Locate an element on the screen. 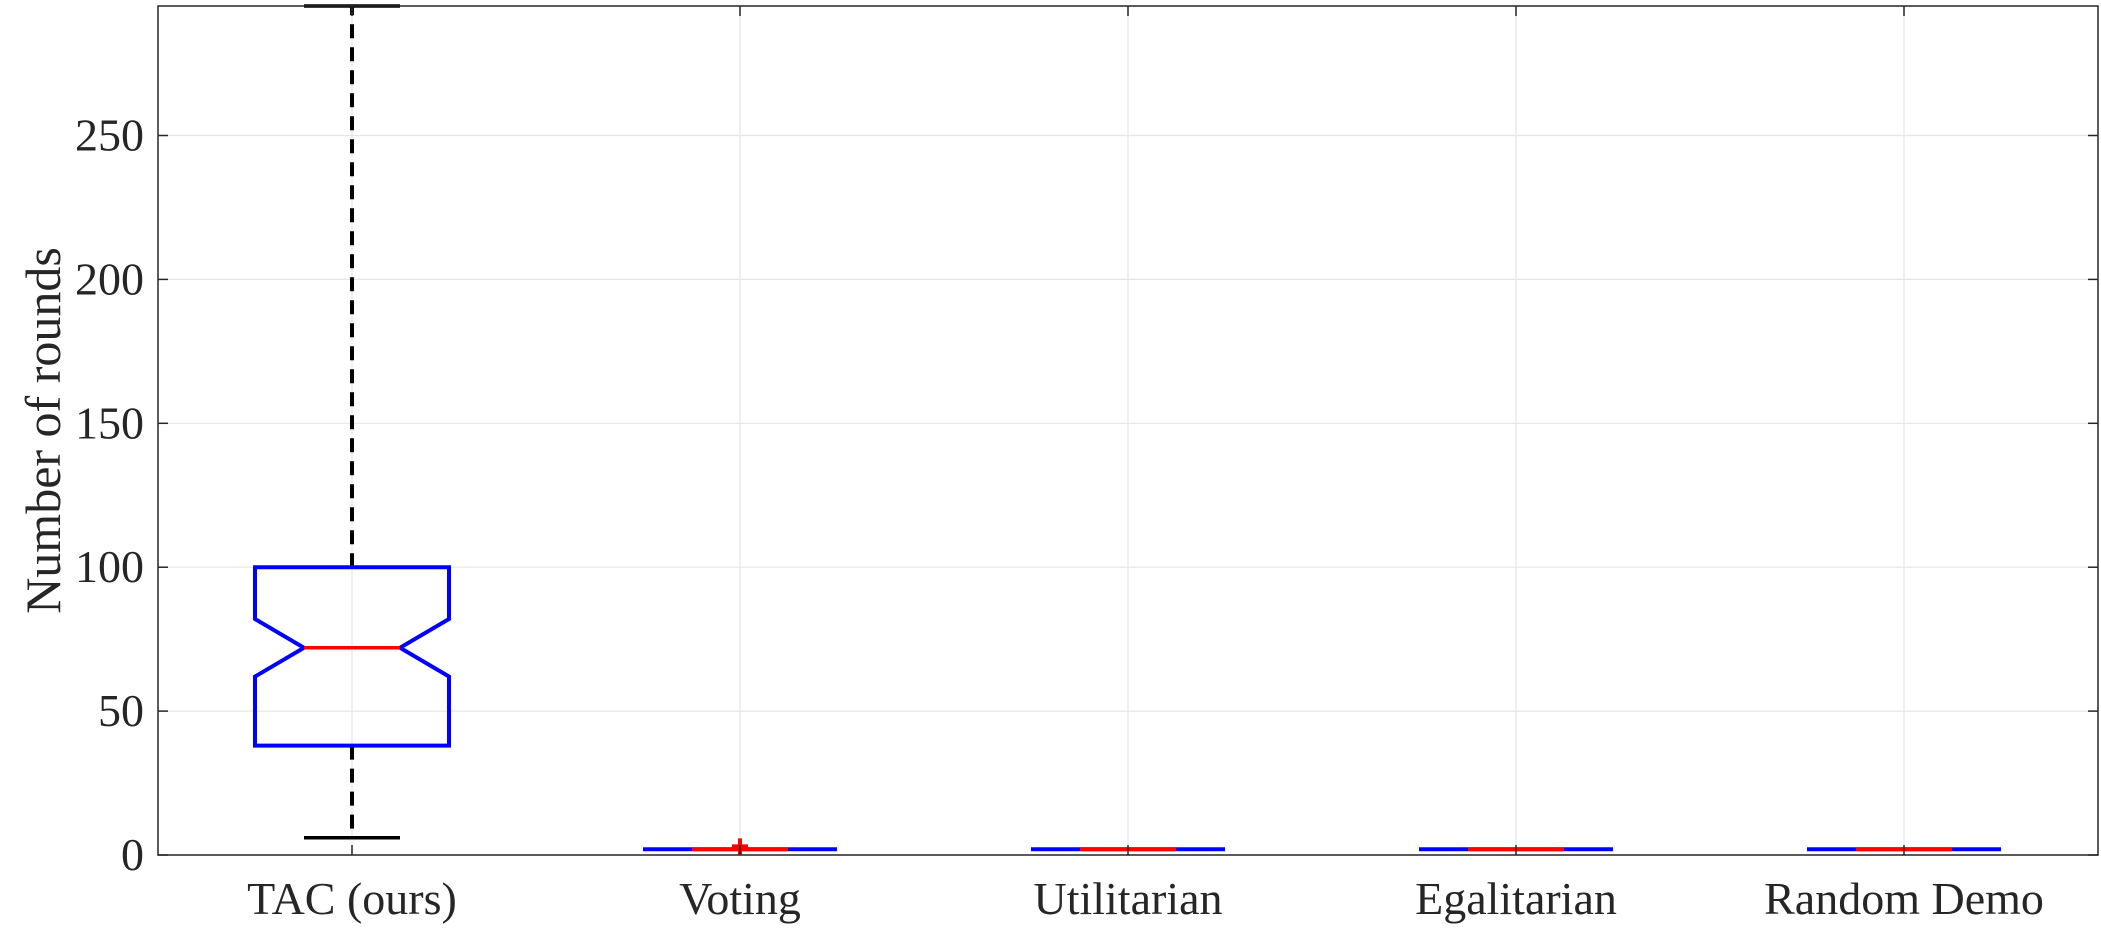 The height and width of the screenshot is (933, 2101). x-tick-label: Egalitarian is located at coordinates (1516, 898).